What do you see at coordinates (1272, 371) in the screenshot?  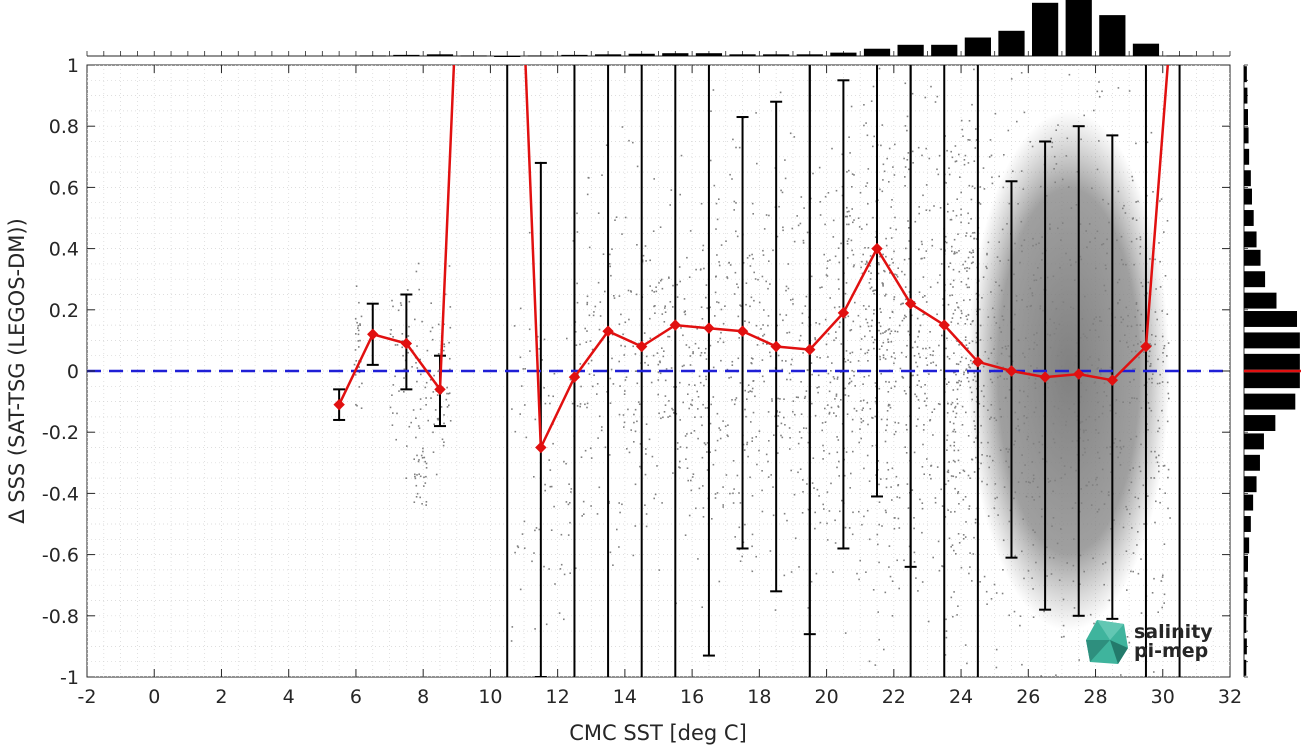 I see `right-histogram` at bounding box center [1272, 371].